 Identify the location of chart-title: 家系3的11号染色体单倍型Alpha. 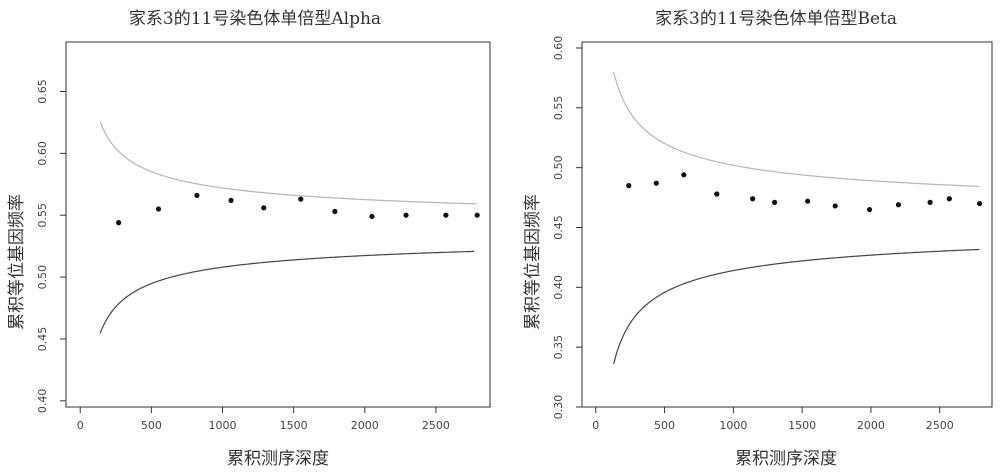
(255, 19).